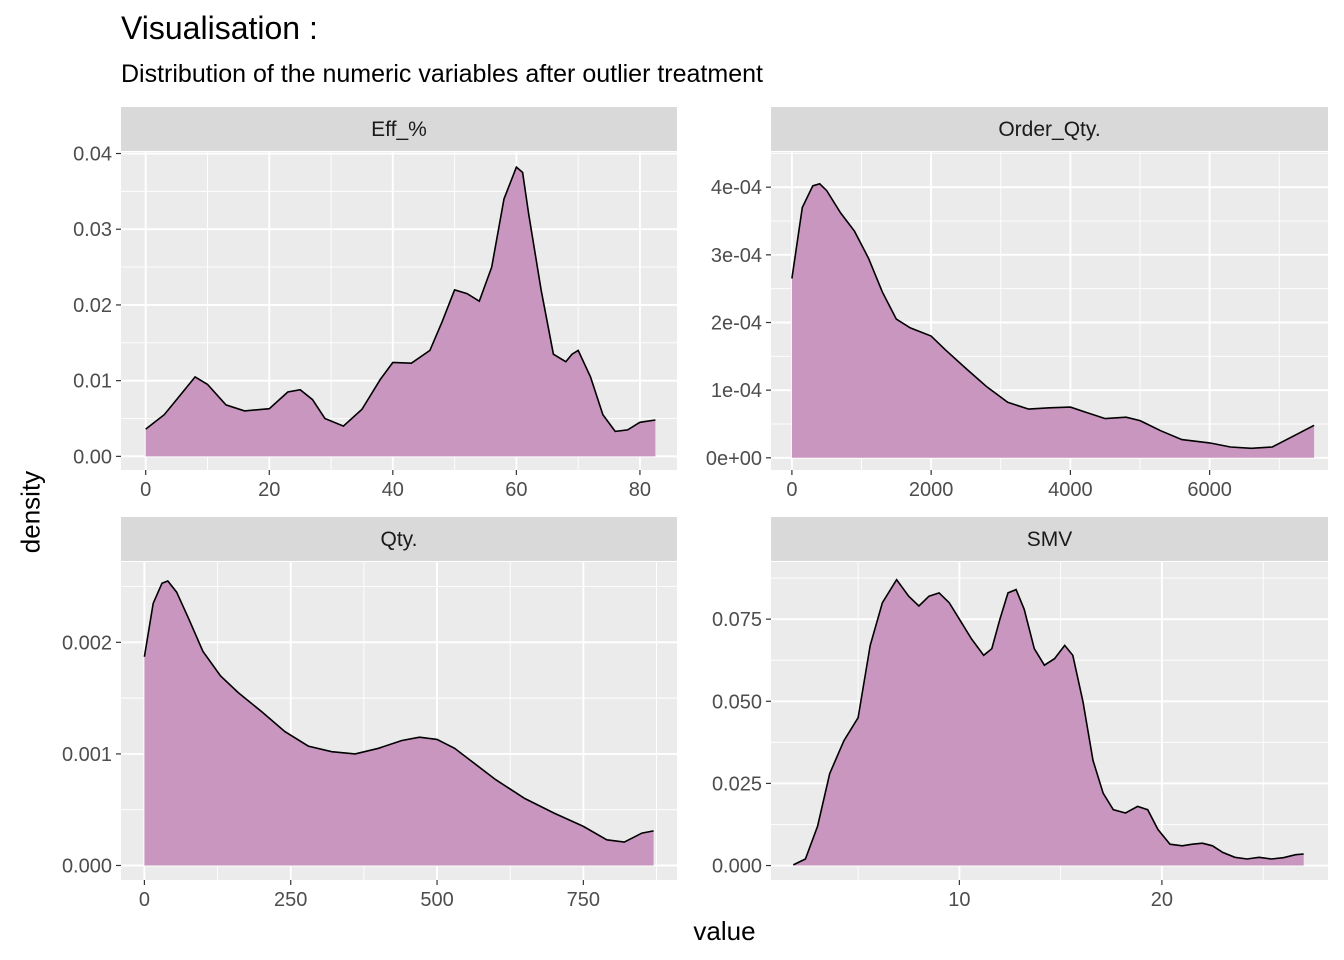  Describe the element at coordinates (583, 900) in the screenshot. I see `x-tick-label: 750` at that location.